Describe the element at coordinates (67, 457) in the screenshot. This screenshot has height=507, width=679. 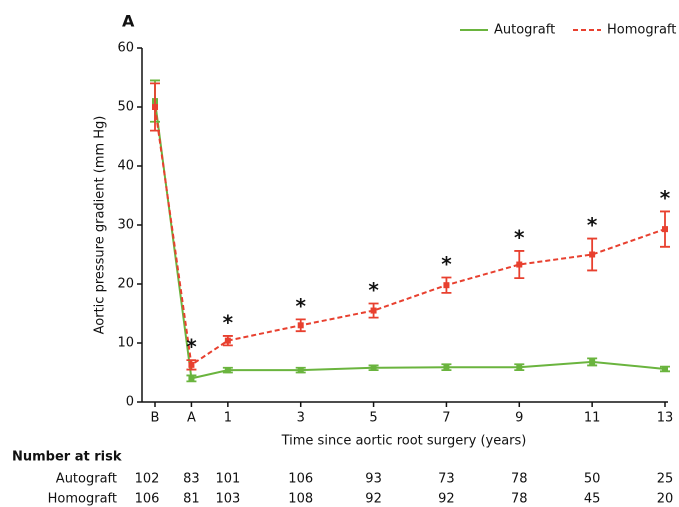
I see `risk-table-title: Number at risk` at that location.